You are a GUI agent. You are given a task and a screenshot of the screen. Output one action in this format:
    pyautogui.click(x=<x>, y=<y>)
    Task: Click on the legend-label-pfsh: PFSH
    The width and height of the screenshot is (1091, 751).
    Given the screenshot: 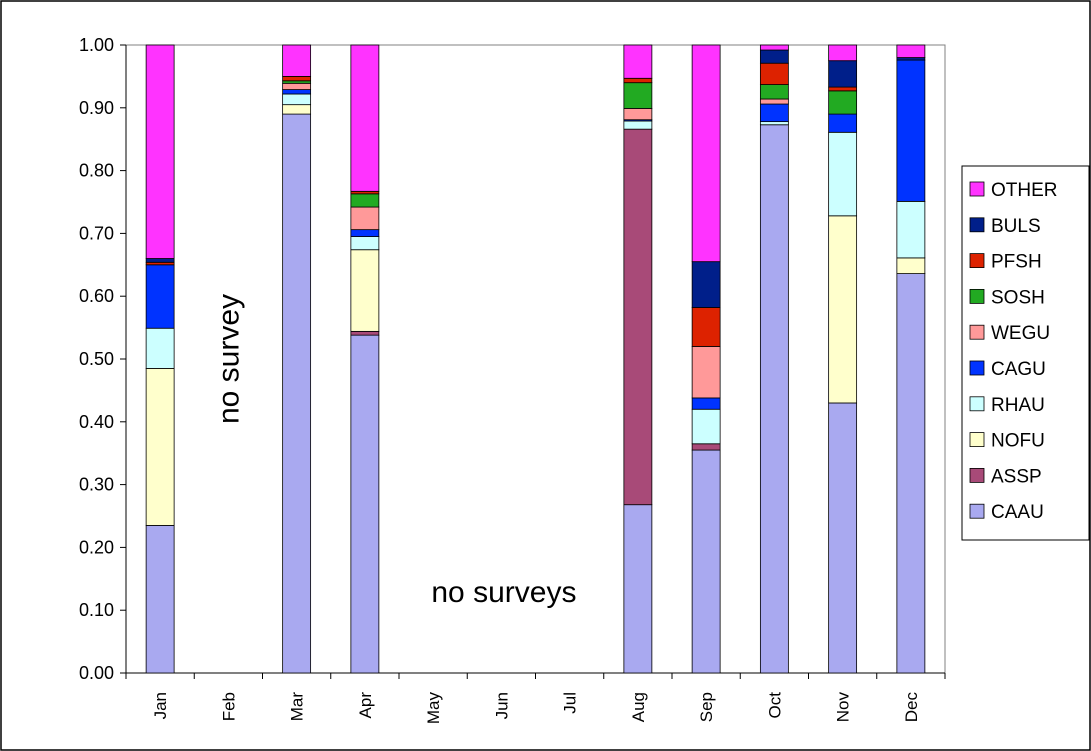 What is the action you would take?
    pyautogui.click(x=1016, y=262)
    